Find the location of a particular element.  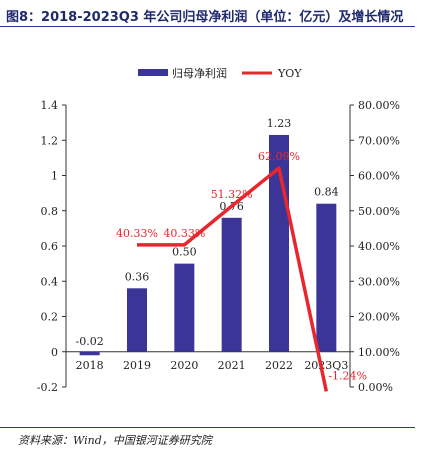

figure-title: 图8：2018-2023Q3 年公司归母净利润（单位：亿元）及增长情况 is located at coordinates (205, 17).